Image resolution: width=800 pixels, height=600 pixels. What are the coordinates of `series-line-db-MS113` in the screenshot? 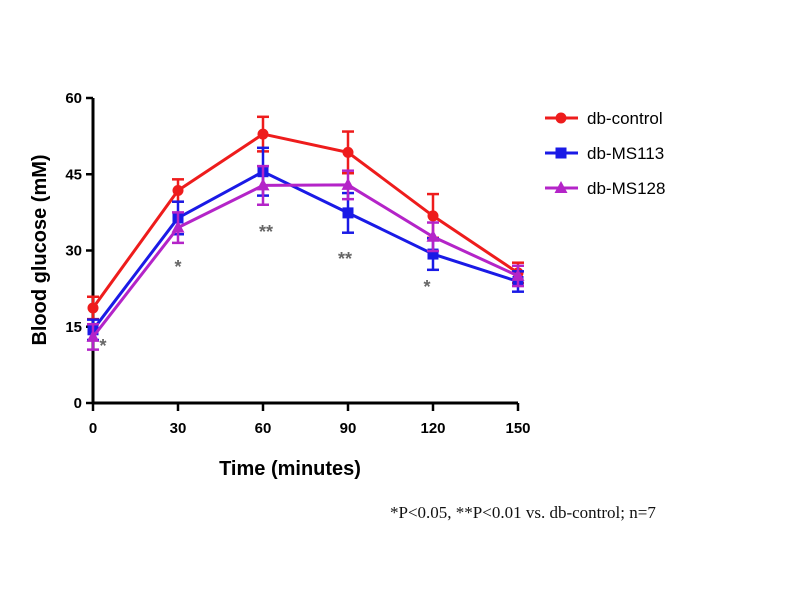 It's located at (305, 250).